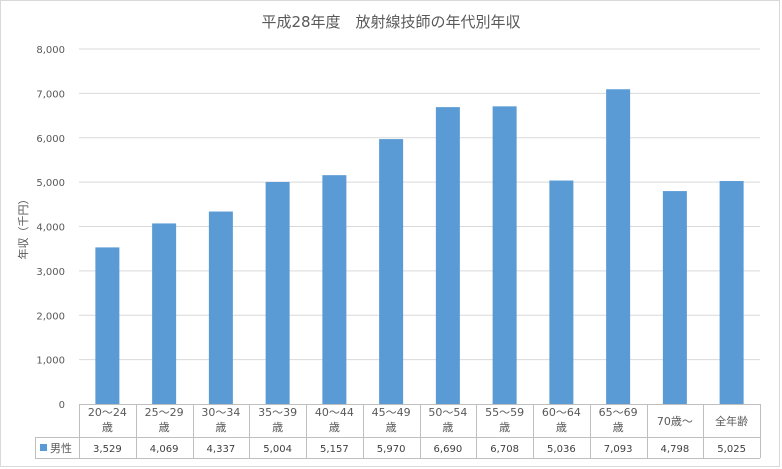 The height and width of the screenshot is (469, 782). Describe the element at coordinates (334, 412) in the screenshot. I see `x-category-label: 40～44` at that location.